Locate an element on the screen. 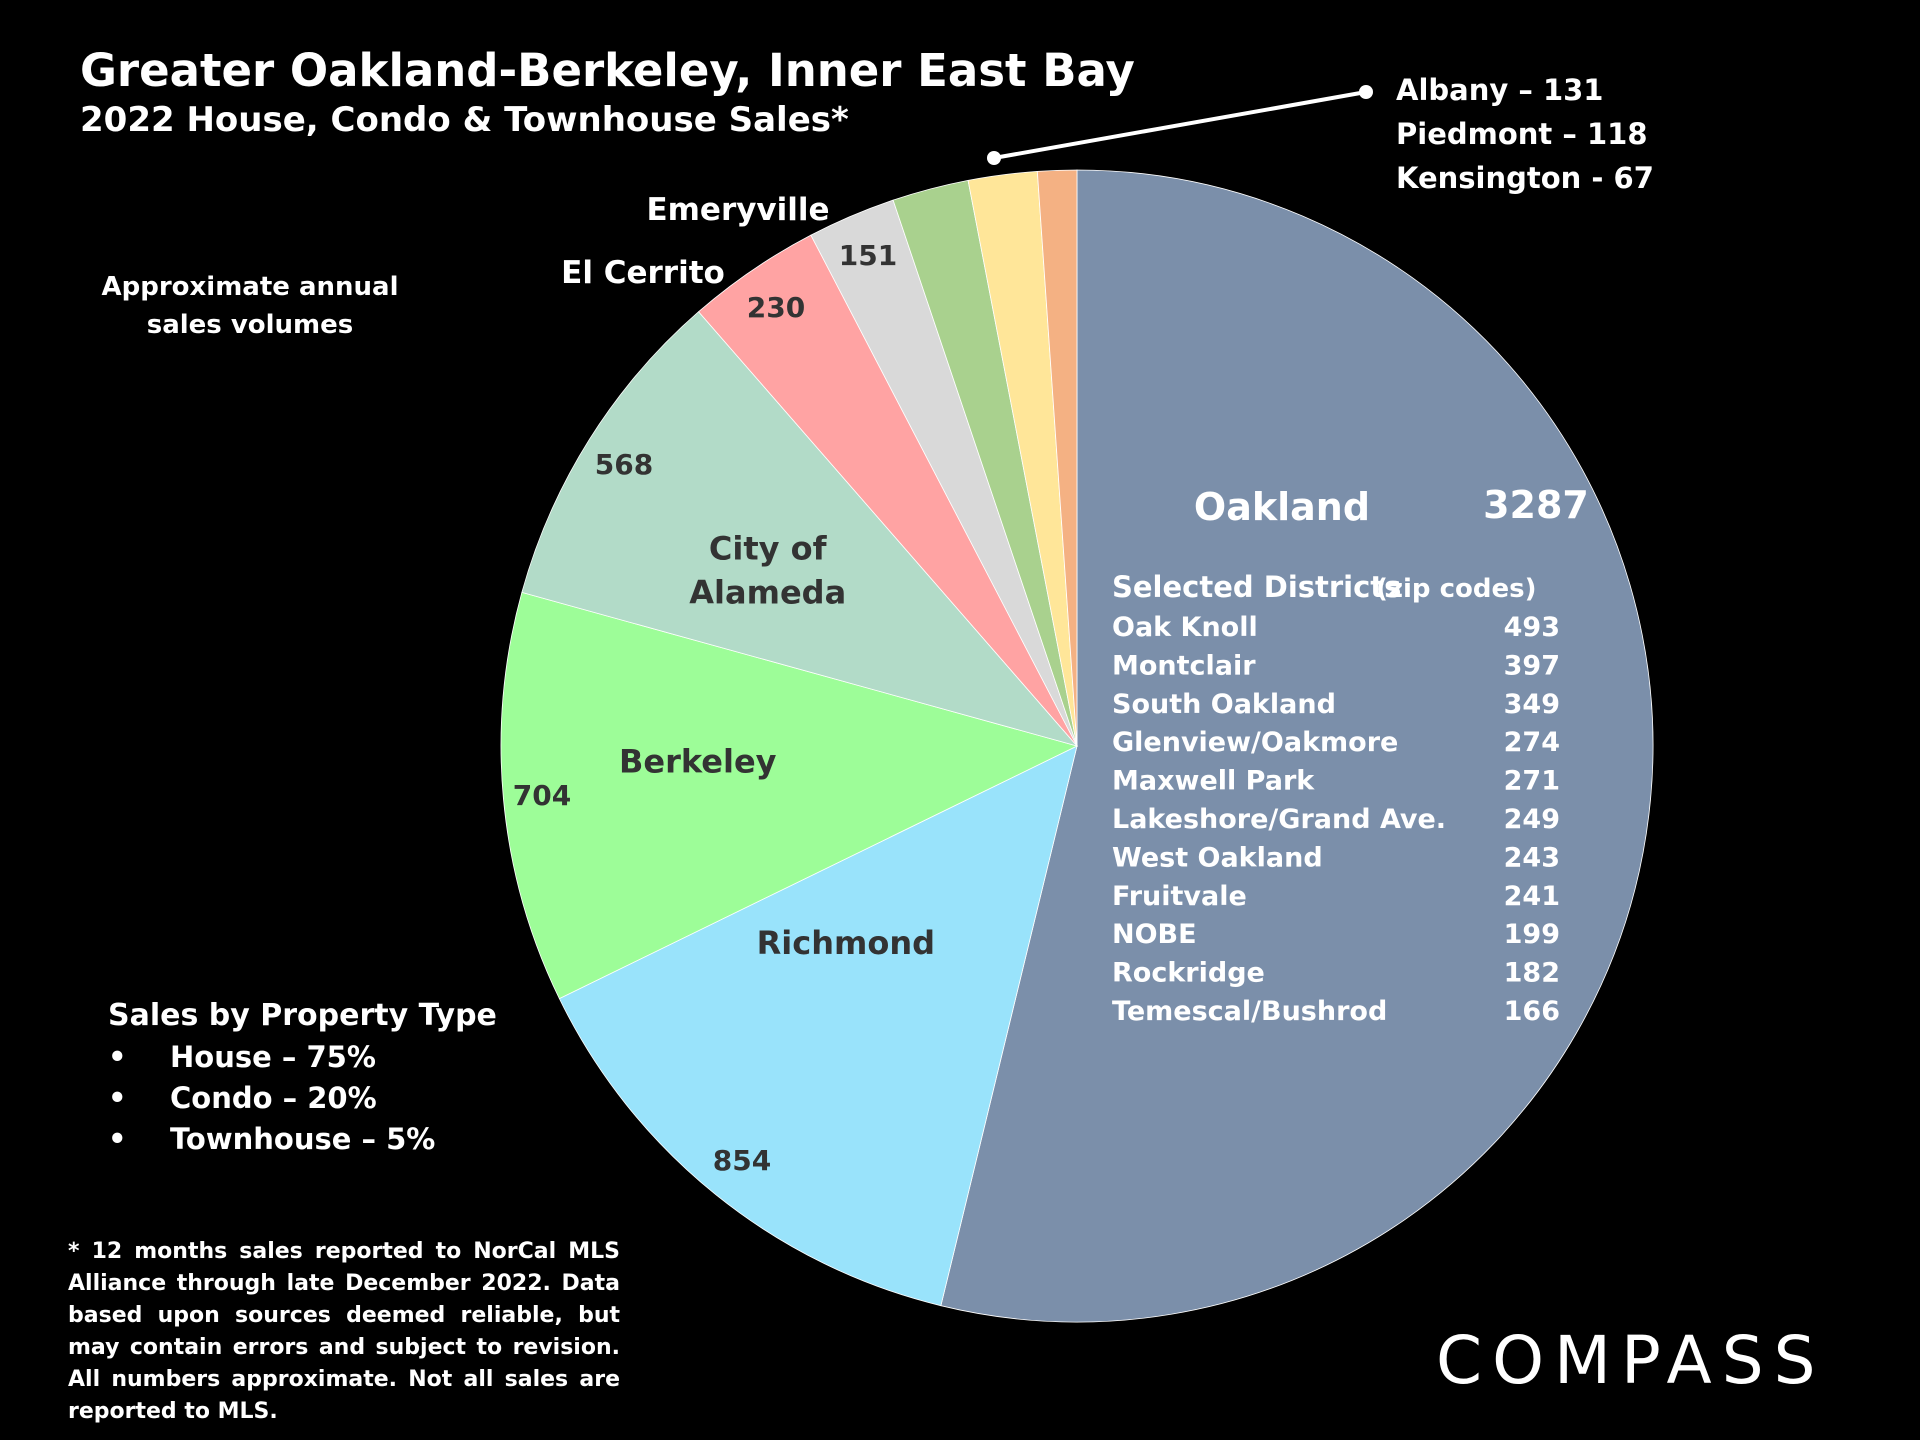  callout-line-piedmont: Piedmont – 118 is located at coordinates (1522, 134).